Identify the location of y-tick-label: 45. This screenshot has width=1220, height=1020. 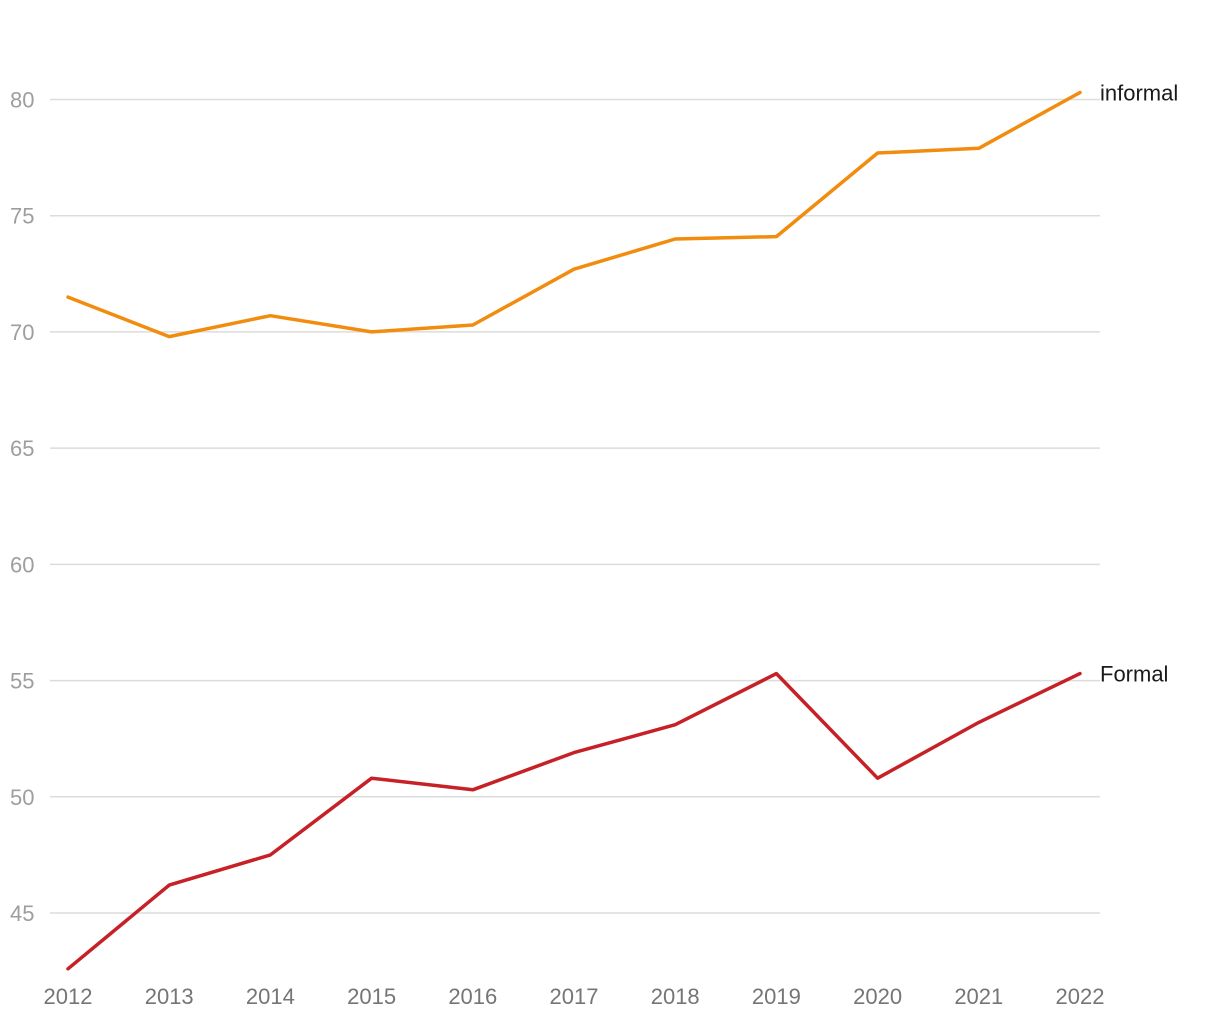
(22, 913).